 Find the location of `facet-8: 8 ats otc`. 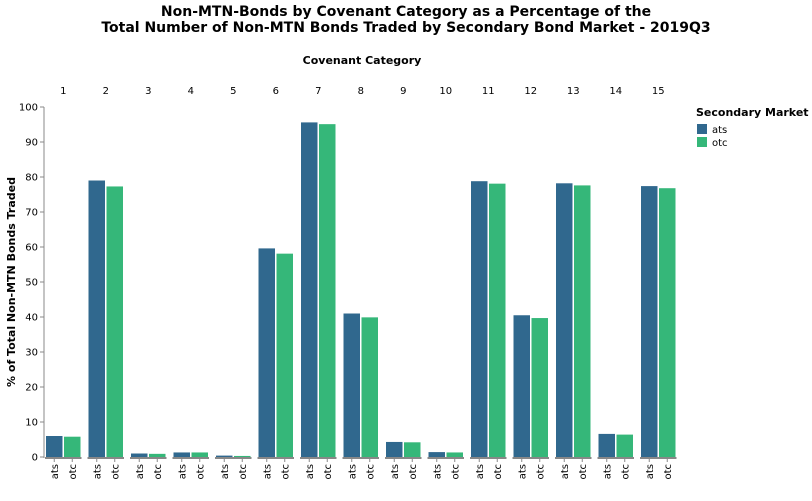

facet-8: 8 ats otc is located at coordinates (360, 283).